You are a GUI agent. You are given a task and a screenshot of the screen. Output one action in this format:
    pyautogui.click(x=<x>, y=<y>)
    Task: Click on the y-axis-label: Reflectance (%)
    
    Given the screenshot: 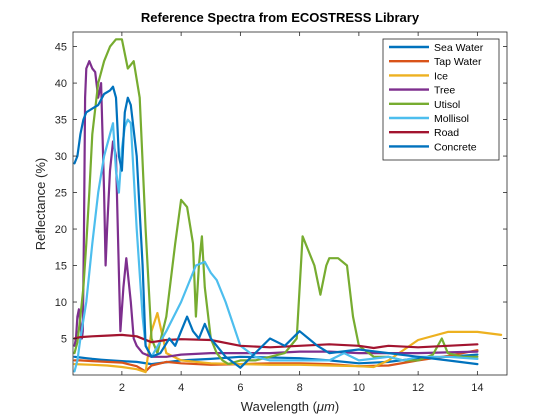 What is the action you would take?
    pyautogui.click(x=40, y=204)
    